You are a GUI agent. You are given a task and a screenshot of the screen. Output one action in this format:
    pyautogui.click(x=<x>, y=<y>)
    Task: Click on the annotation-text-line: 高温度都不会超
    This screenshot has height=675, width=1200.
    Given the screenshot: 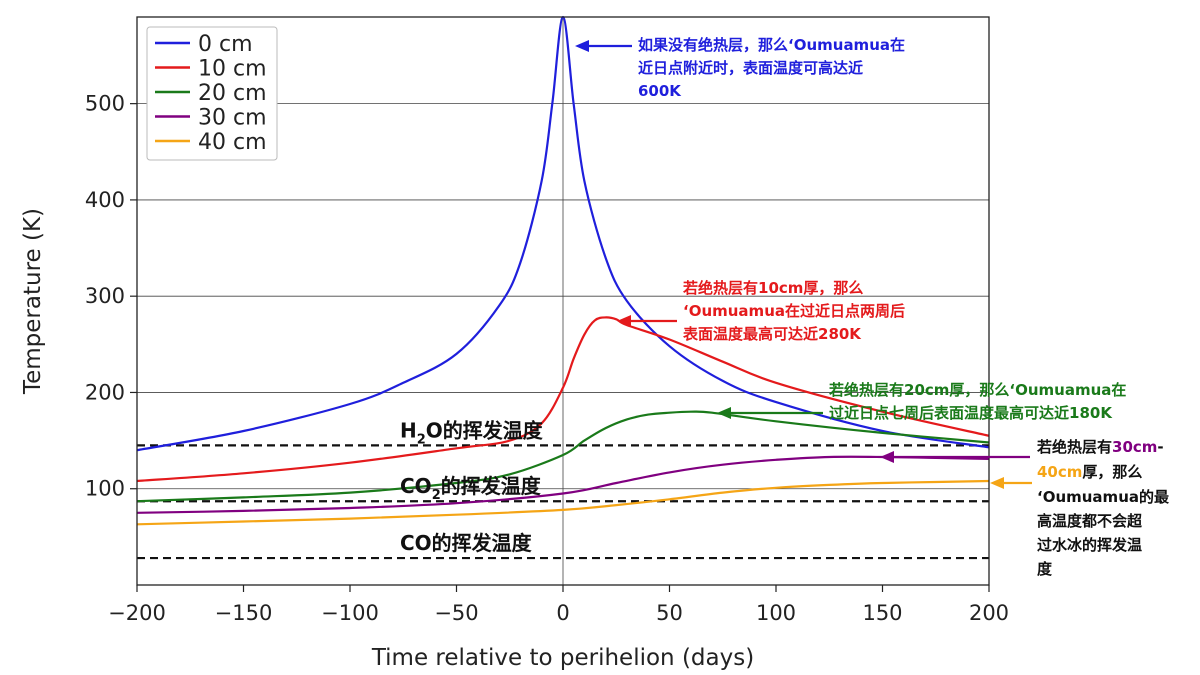 What is the action you would take?
    pyautogui.click(x=1090, y=521)
    